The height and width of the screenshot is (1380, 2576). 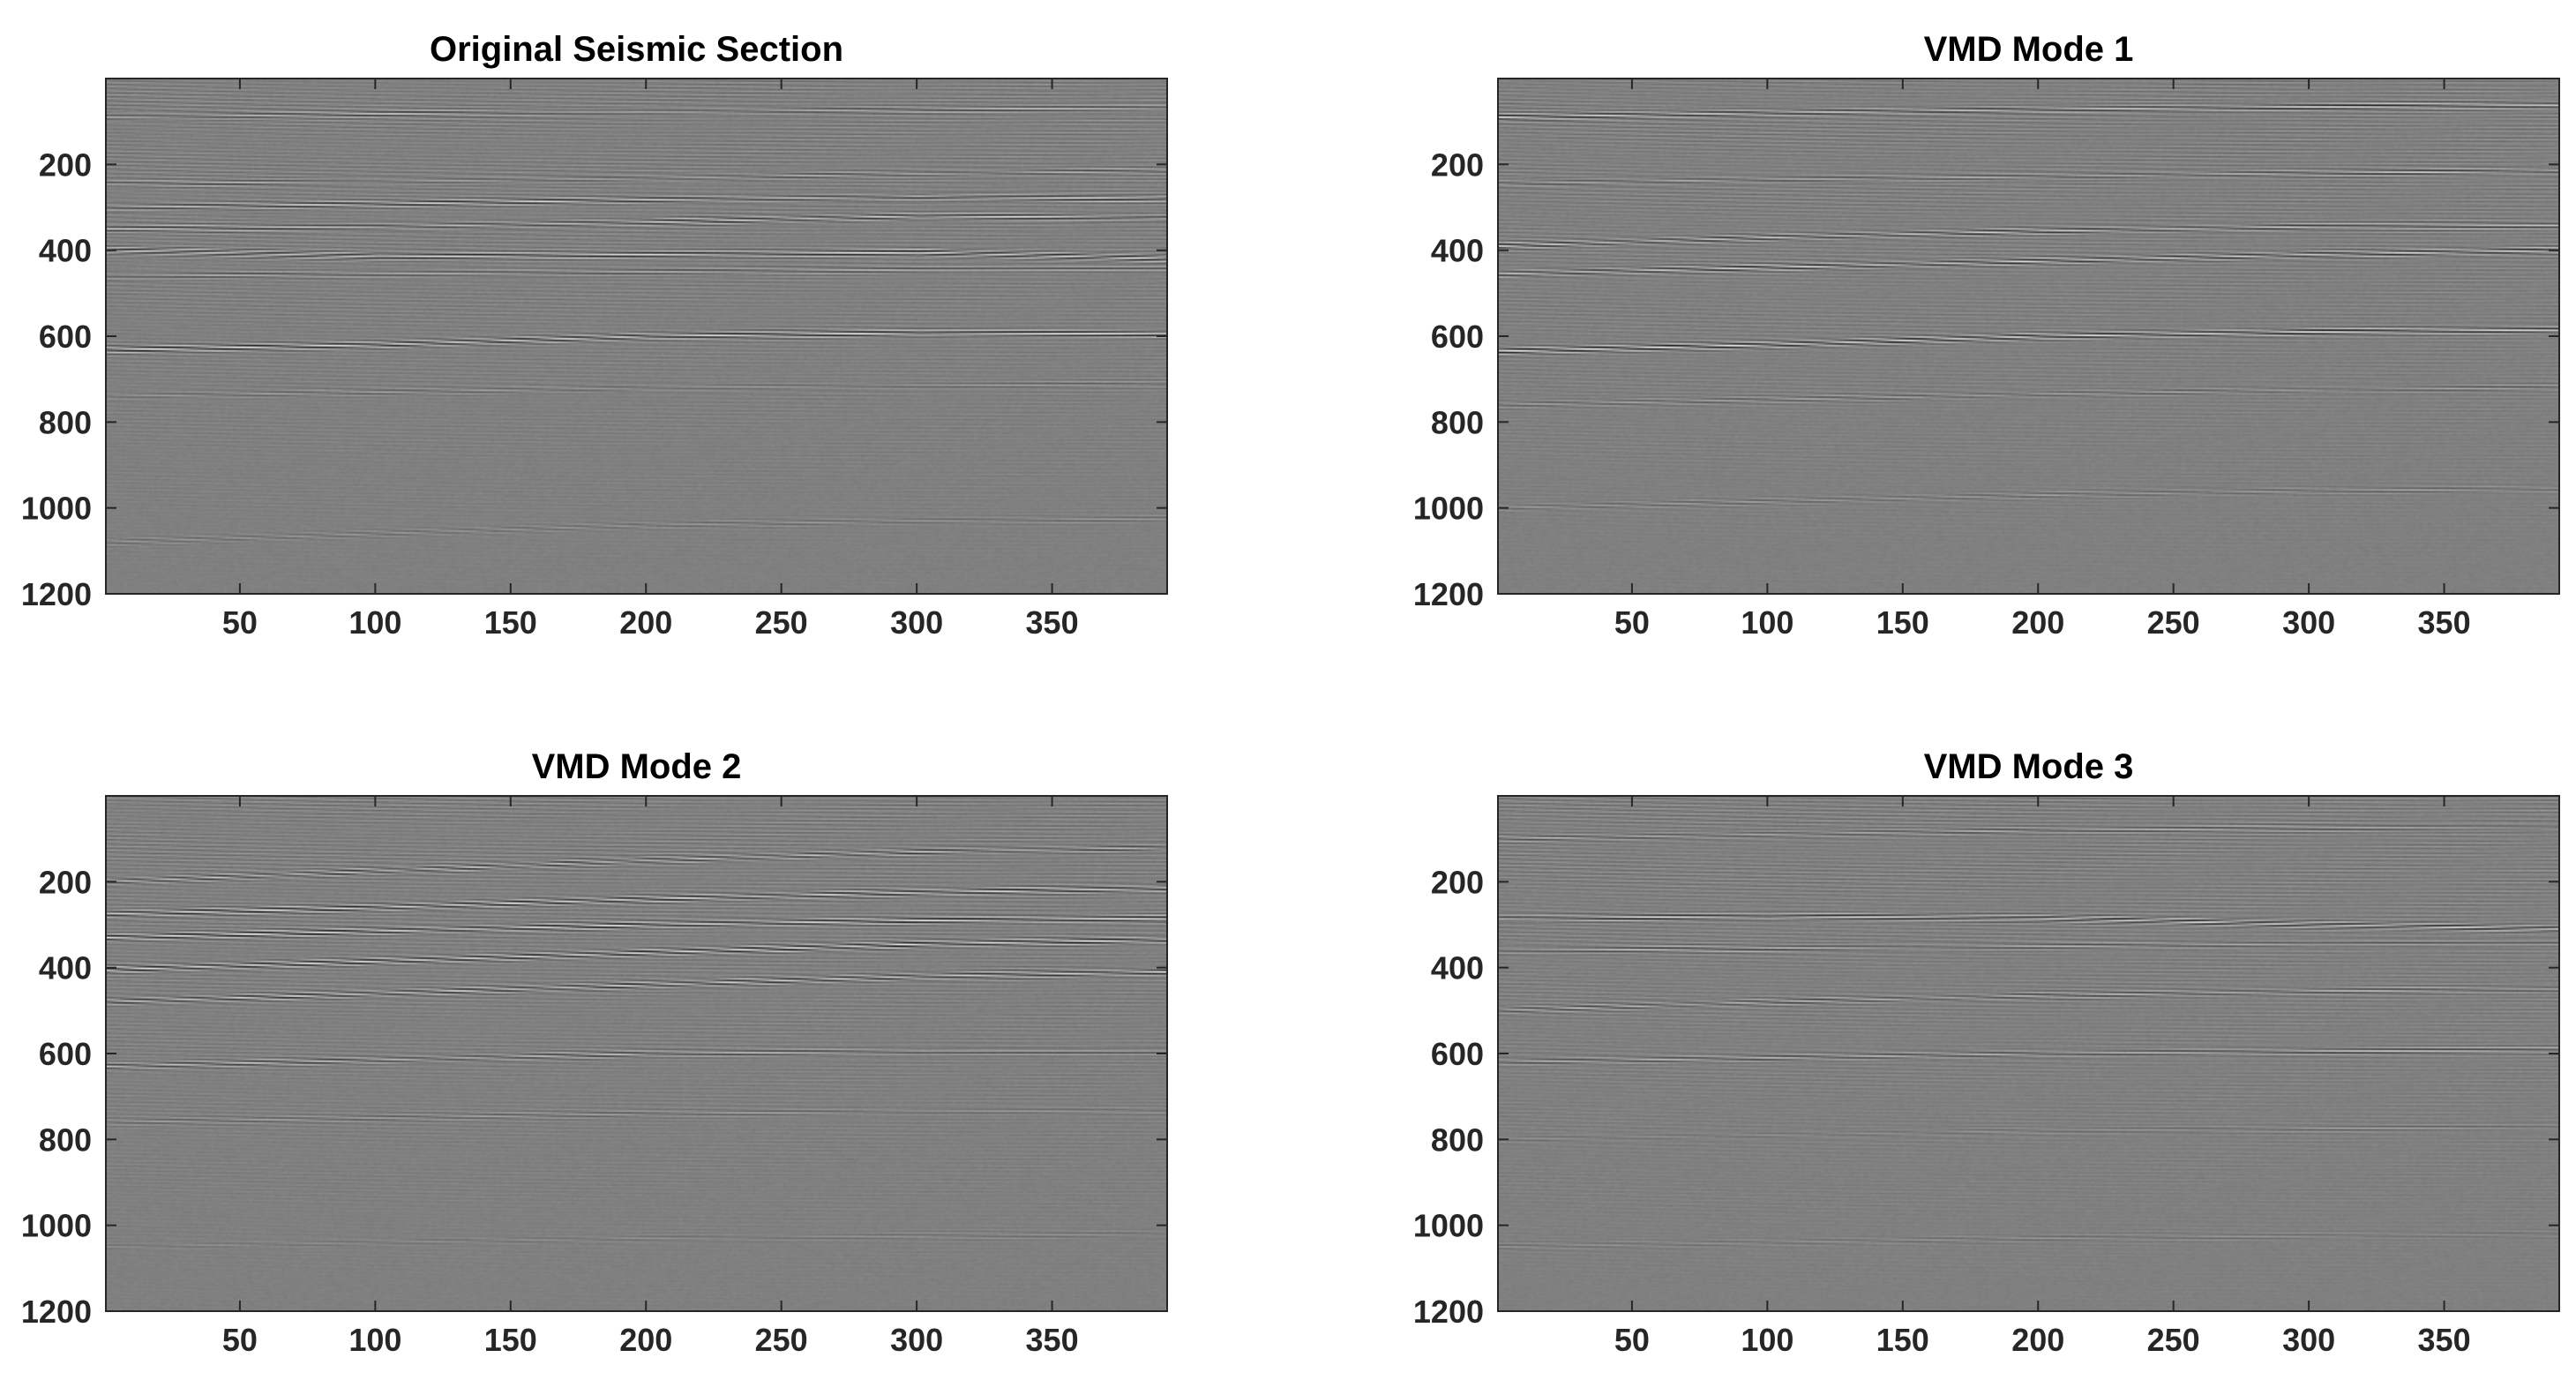 What do you see at coordinates (637, 766) in the screenshot?
I see `panel-title: VMD Mode 2` at bounding box center [637, 766].